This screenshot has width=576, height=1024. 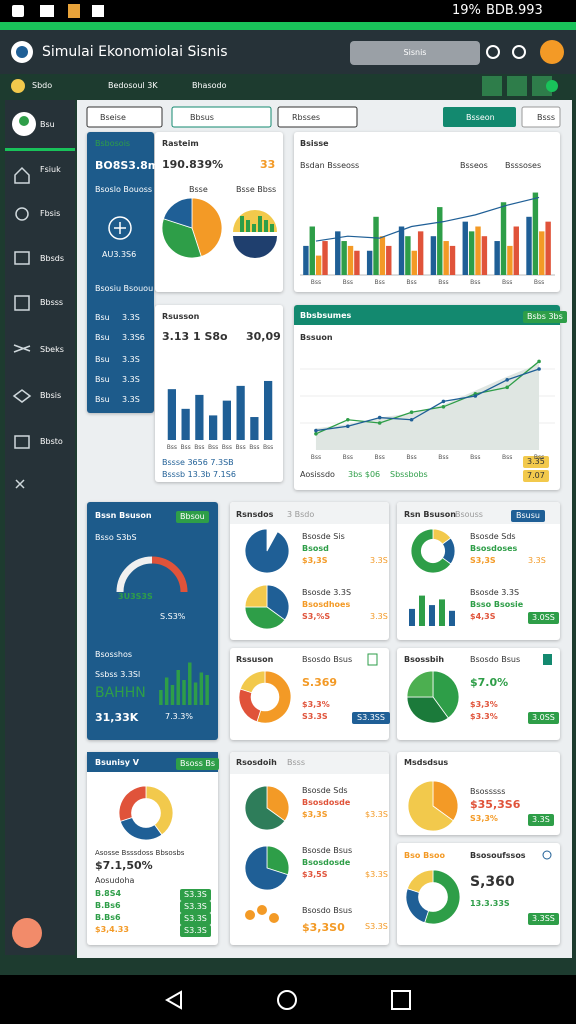 I want to click on status-bar, so click(x=288, y=11).